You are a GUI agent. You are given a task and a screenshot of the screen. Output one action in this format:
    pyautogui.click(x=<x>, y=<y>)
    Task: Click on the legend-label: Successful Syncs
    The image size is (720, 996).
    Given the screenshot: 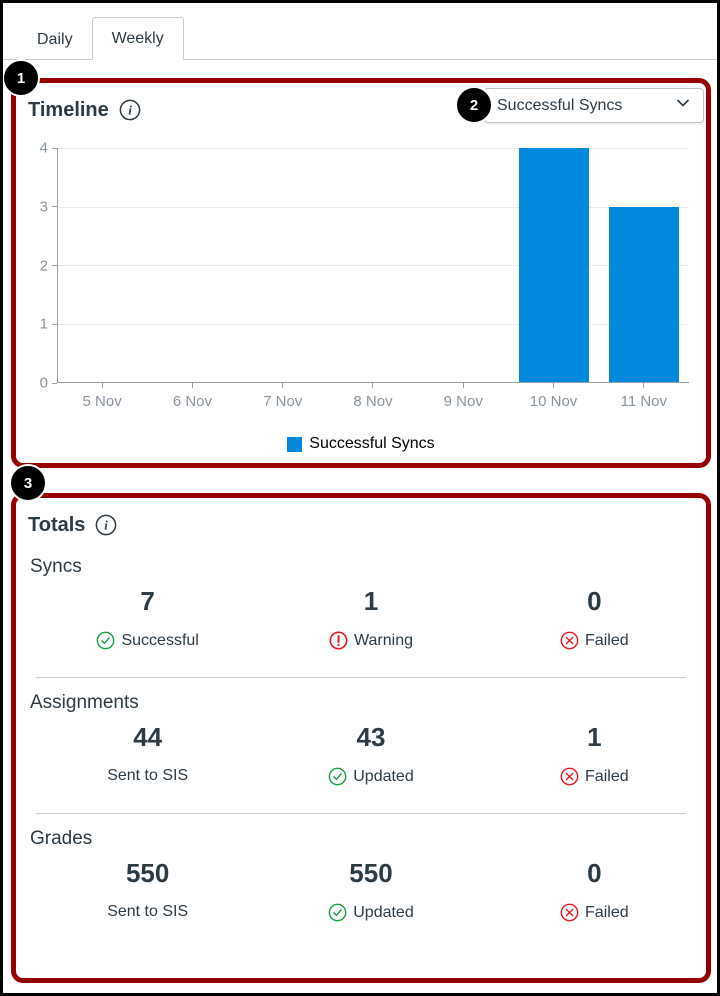 What is the action you would take?
    pyautogui.click(x=372, y=443)
    